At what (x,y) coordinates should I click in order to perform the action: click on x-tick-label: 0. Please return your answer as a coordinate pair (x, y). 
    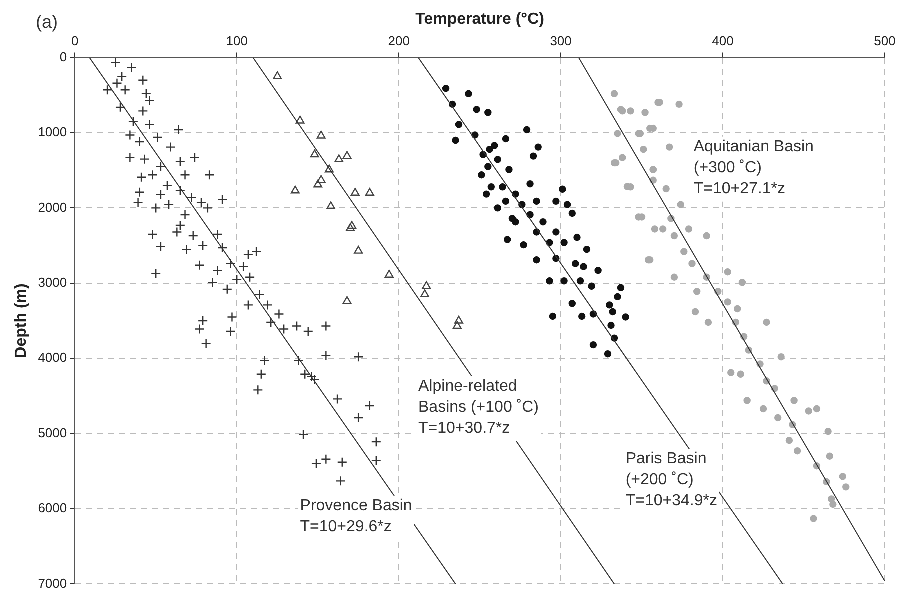
    Looking at the image, I should click on (75, 41).